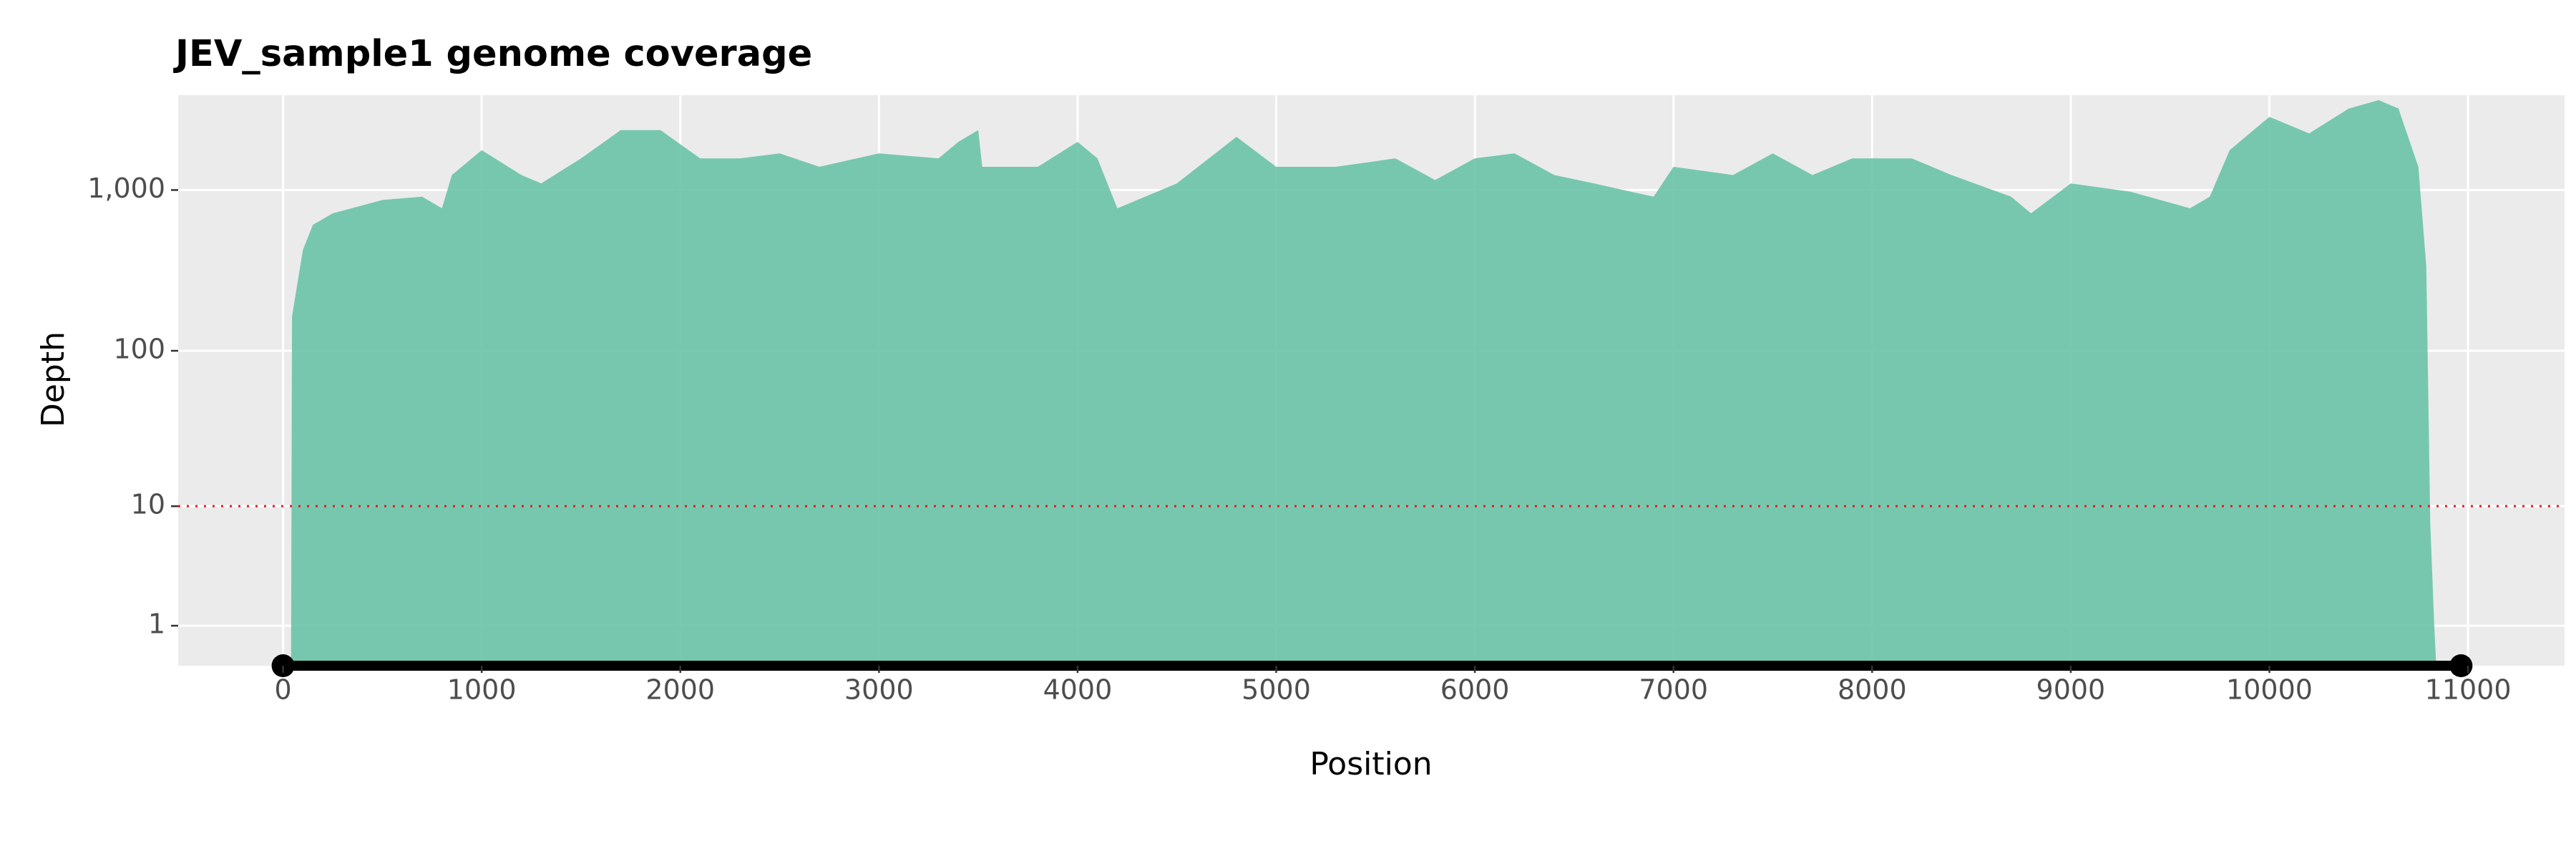 This screenshot has height=859, width=2576. I want to click on y-tick-label: 1, so click(156, 624).